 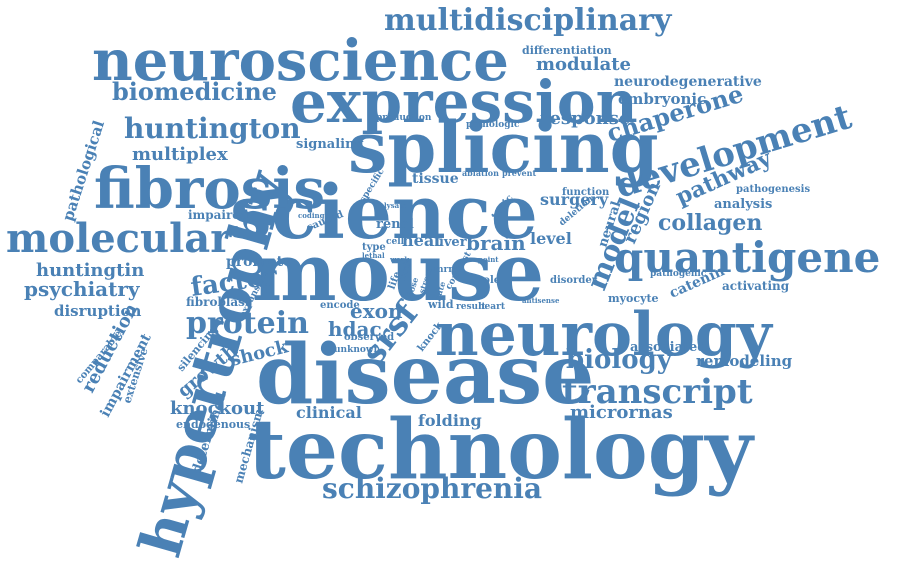 What do you see at coordinates (440, 304) in the screenshot?
I see `cloud-word-wild: wild` at bounding box center [440, 304].